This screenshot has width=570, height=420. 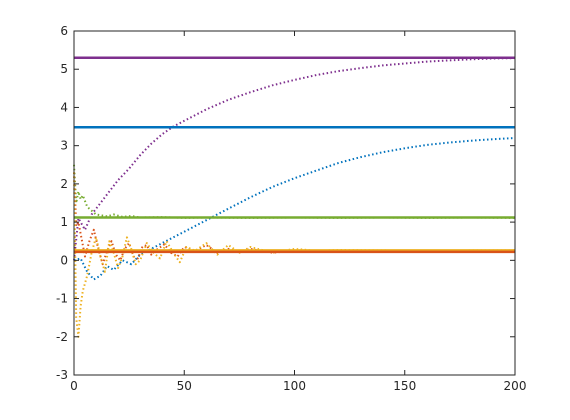 What do you see at coordinates (62, 337) in the screenshot?
I see `y-tick-label: -2` at bounding box center [62, 337].